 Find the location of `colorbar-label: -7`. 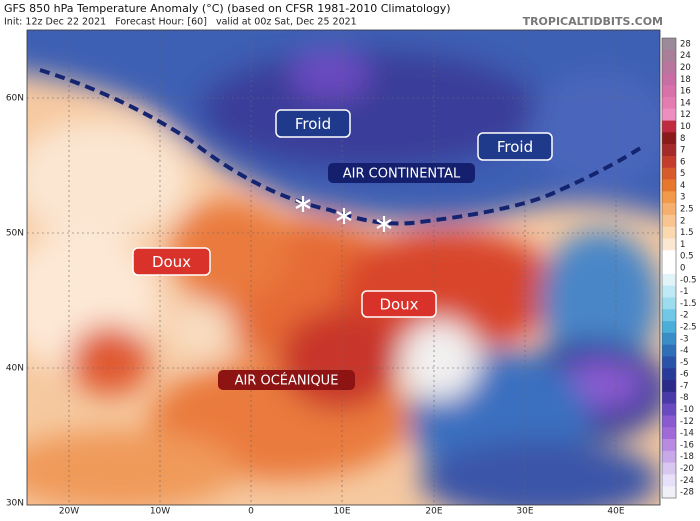

colorbar-label: -7 is located at coordinates (684, 386).